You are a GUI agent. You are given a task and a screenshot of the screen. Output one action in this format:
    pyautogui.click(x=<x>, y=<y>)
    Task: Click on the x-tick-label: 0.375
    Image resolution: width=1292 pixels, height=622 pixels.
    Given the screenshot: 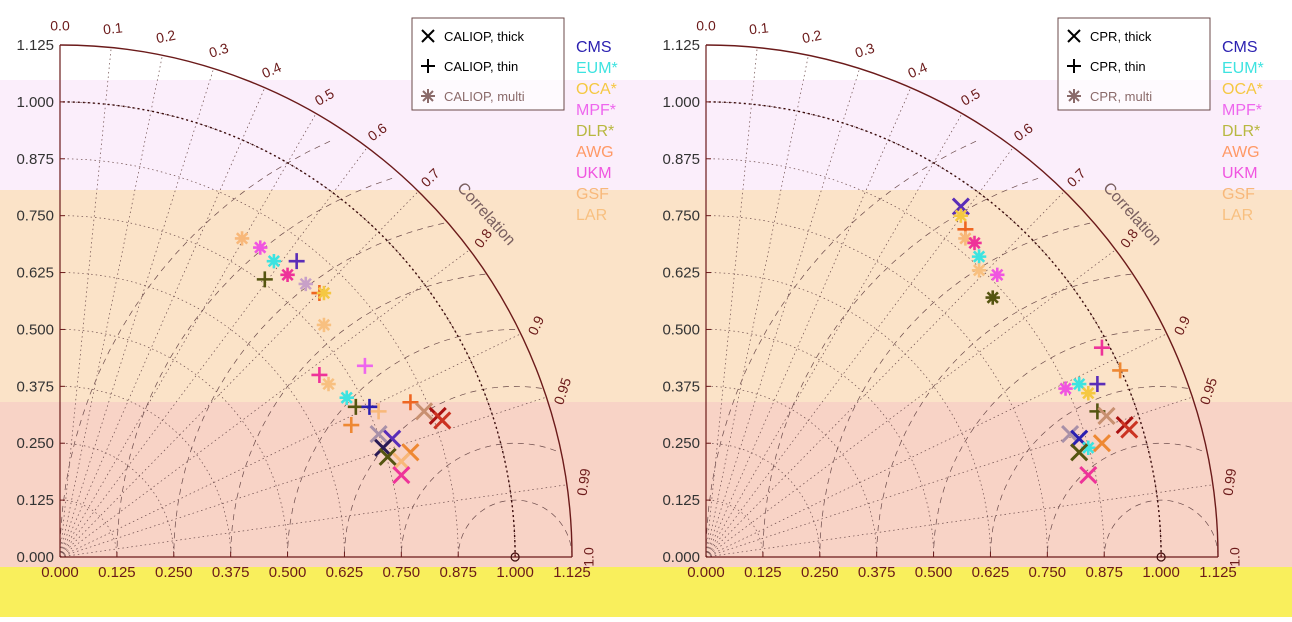 What is the action you would take?
    pyautogui.click(x=231, y=572)
    